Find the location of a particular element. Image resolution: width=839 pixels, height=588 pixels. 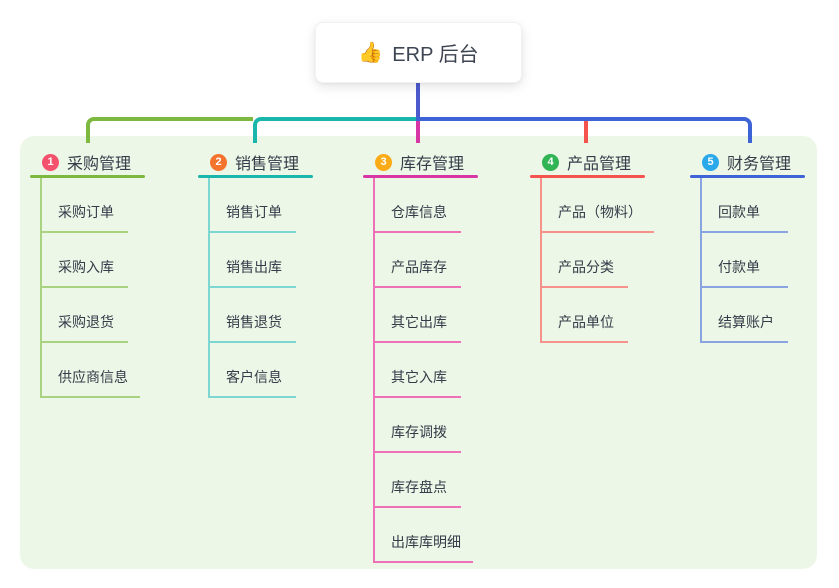

branch-header: 1 采购管理 is located at coordinates (87, 162).